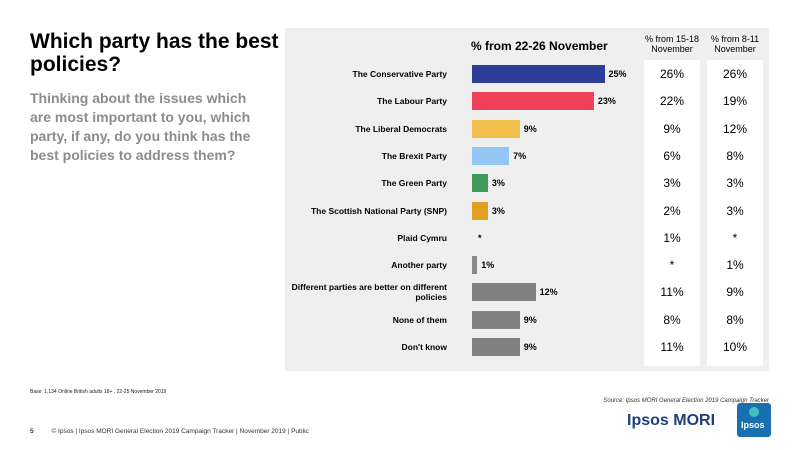  What do you see at coordinates (419, 265) in the screenshot?
I see `category-label: Another party` at bounding box center [419, 265].